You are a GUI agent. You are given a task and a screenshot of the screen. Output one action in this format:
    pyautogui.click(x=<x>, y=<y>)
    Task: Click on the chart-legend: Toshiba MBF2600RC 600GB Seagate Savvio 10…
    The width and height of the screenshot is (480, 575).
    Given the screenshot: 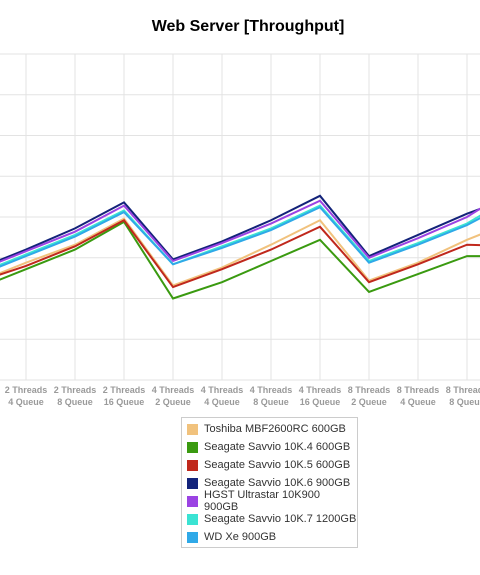 What is the action you would take?
    pyautogui.click(x=269, y=482)
    